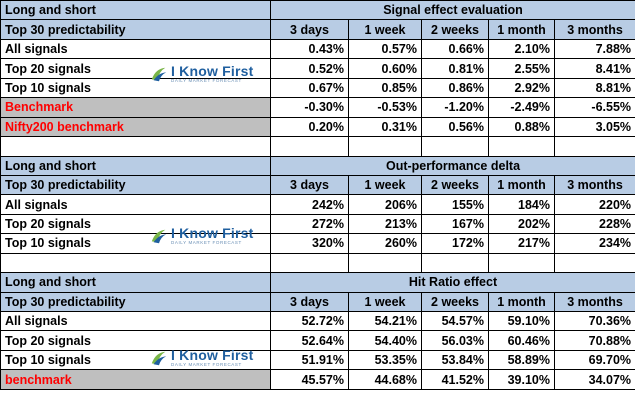 The image size is (635, 409). I want to click on benchmark-row: benchmark 45.57% 44.68% 41.52% 39.10% 34.07%, so click(317, 379).